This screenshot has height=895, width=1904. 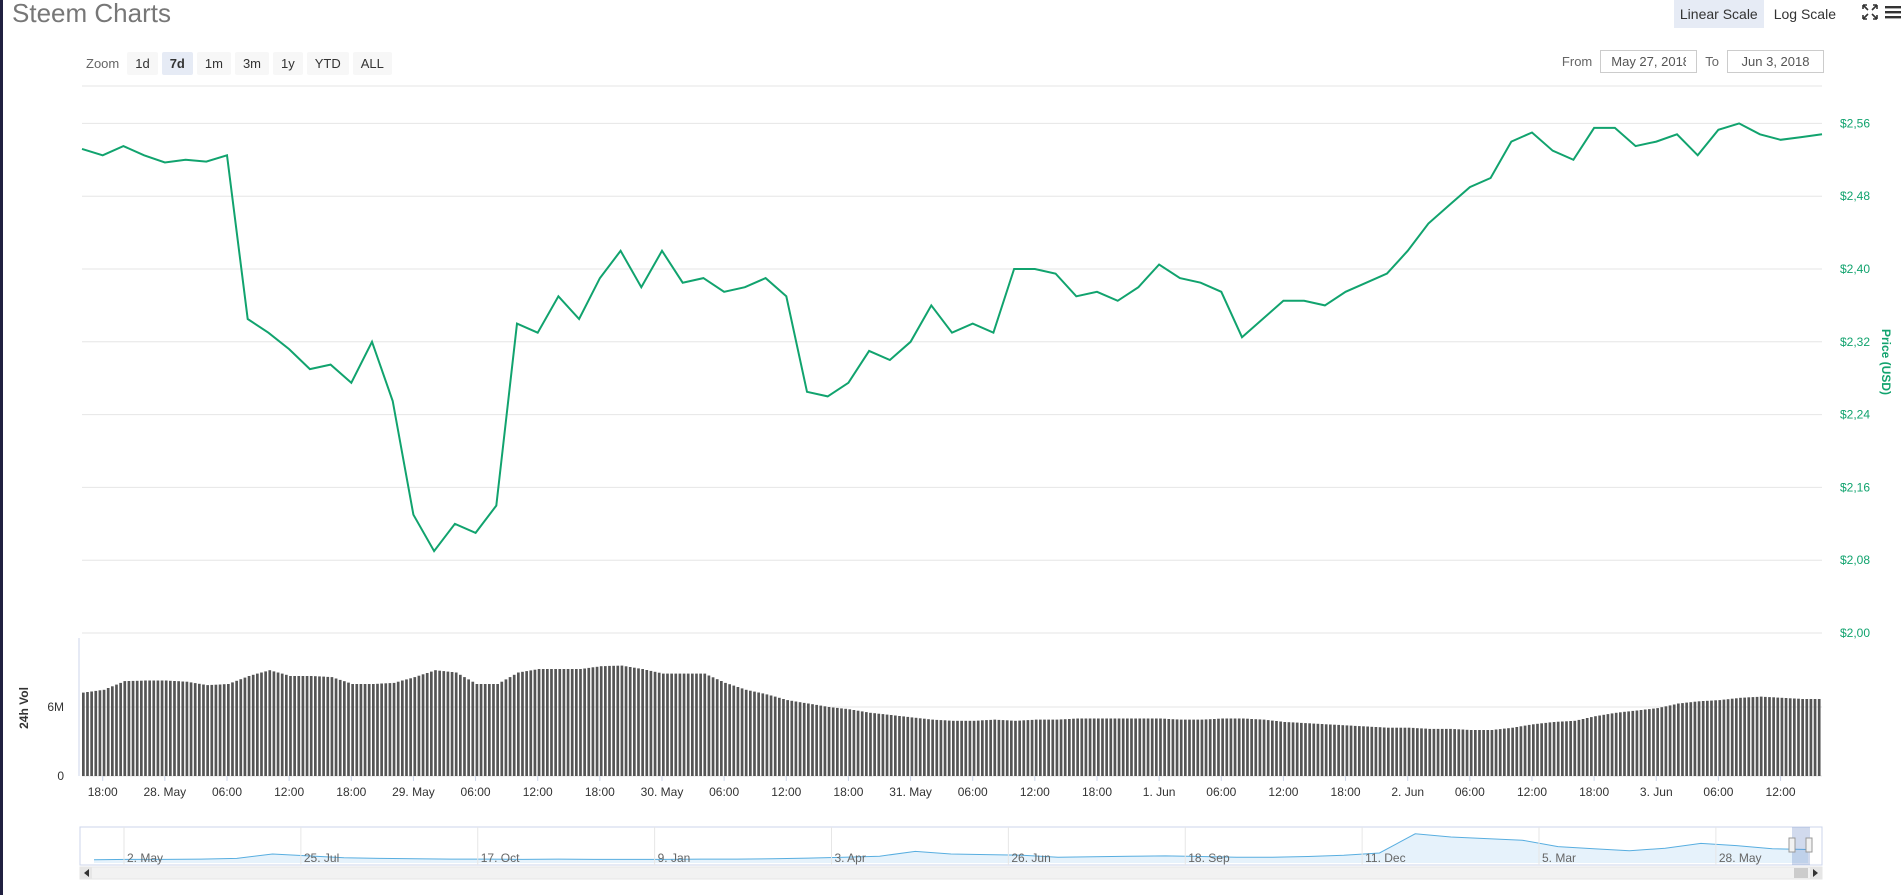 What do you see at coordinates (1559, 858) in the screenshot?
I see `navigator-tick-label: 5. Mar` at bounding box center [1559, 858].